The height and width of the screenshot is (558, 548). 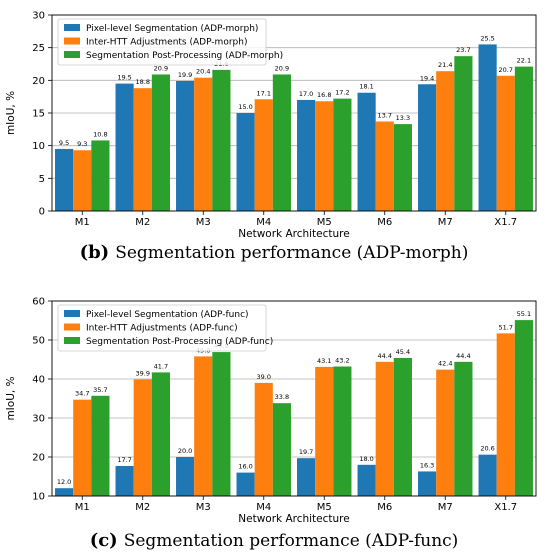 I want to click on bar-value-label: 19.4, so click(x=427, y=78).